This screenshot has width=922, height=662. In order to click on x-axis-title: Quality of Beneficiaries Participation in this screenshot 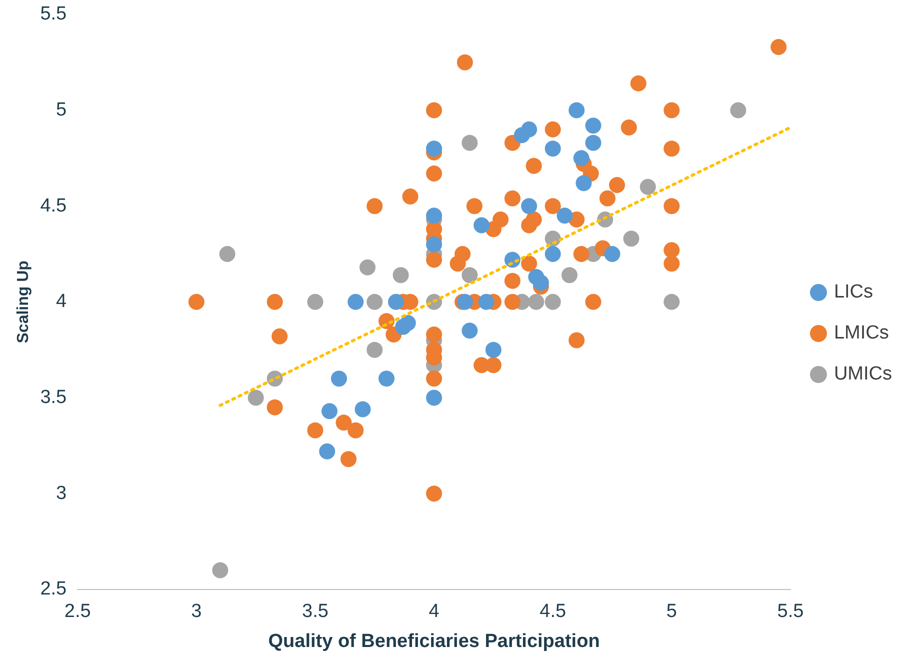, I will do `click(434, 641)`.